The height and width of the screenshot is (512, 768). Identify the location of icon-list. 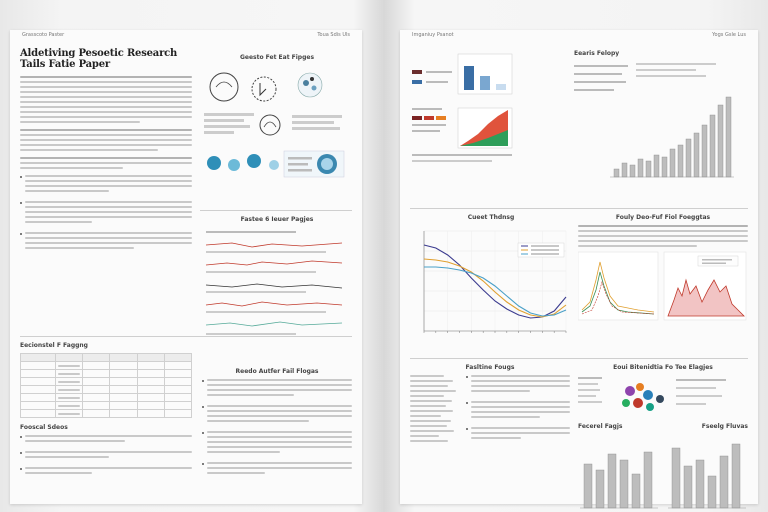
(434, 411).